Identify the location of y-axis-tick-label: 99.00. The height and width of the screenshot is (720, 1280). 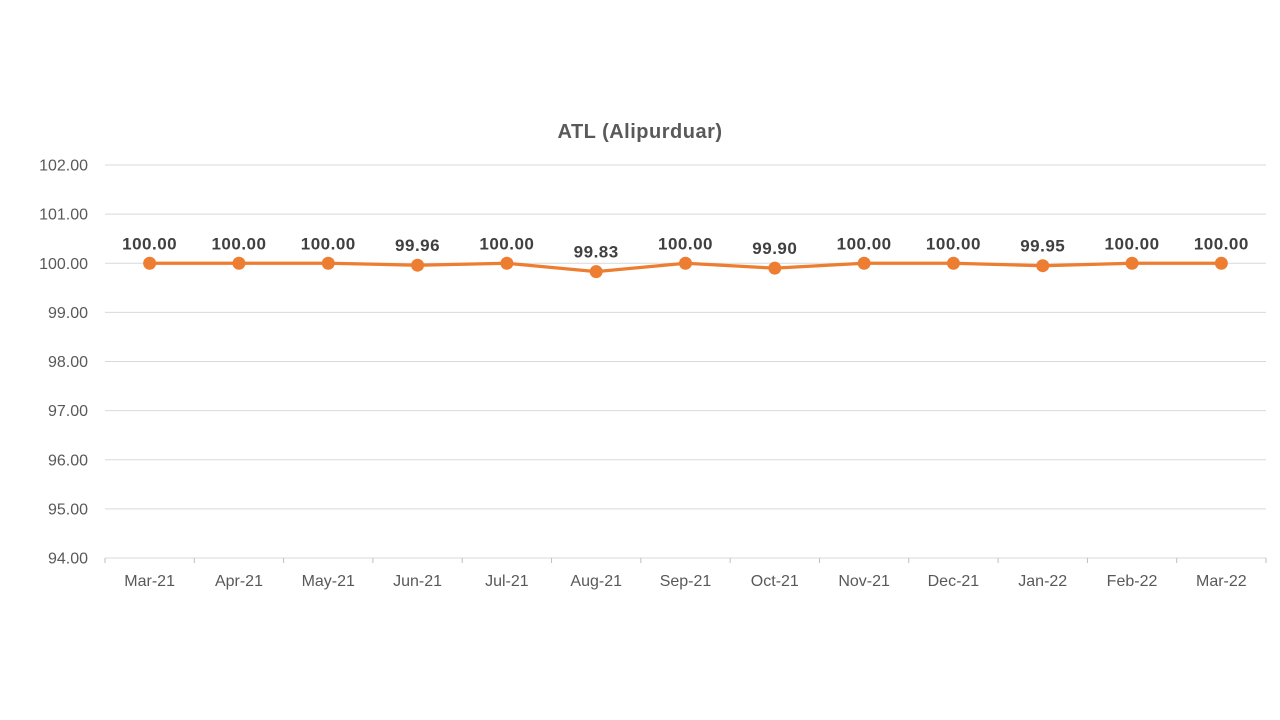
(68, 313).